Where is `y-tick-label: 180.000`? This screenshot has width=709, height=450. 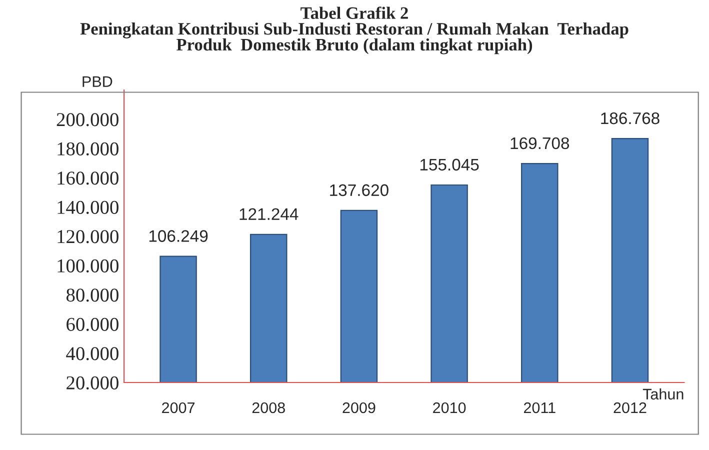
y-tick-label: 180.000 is located at coordinates (88, 149).